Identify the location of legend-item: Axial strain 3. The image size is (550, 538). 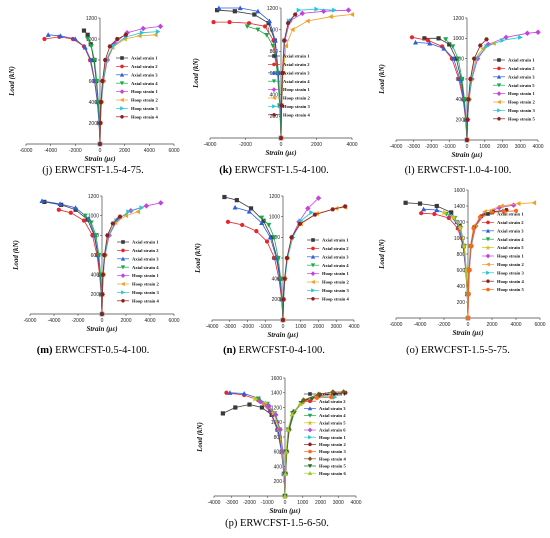
(137, 74).